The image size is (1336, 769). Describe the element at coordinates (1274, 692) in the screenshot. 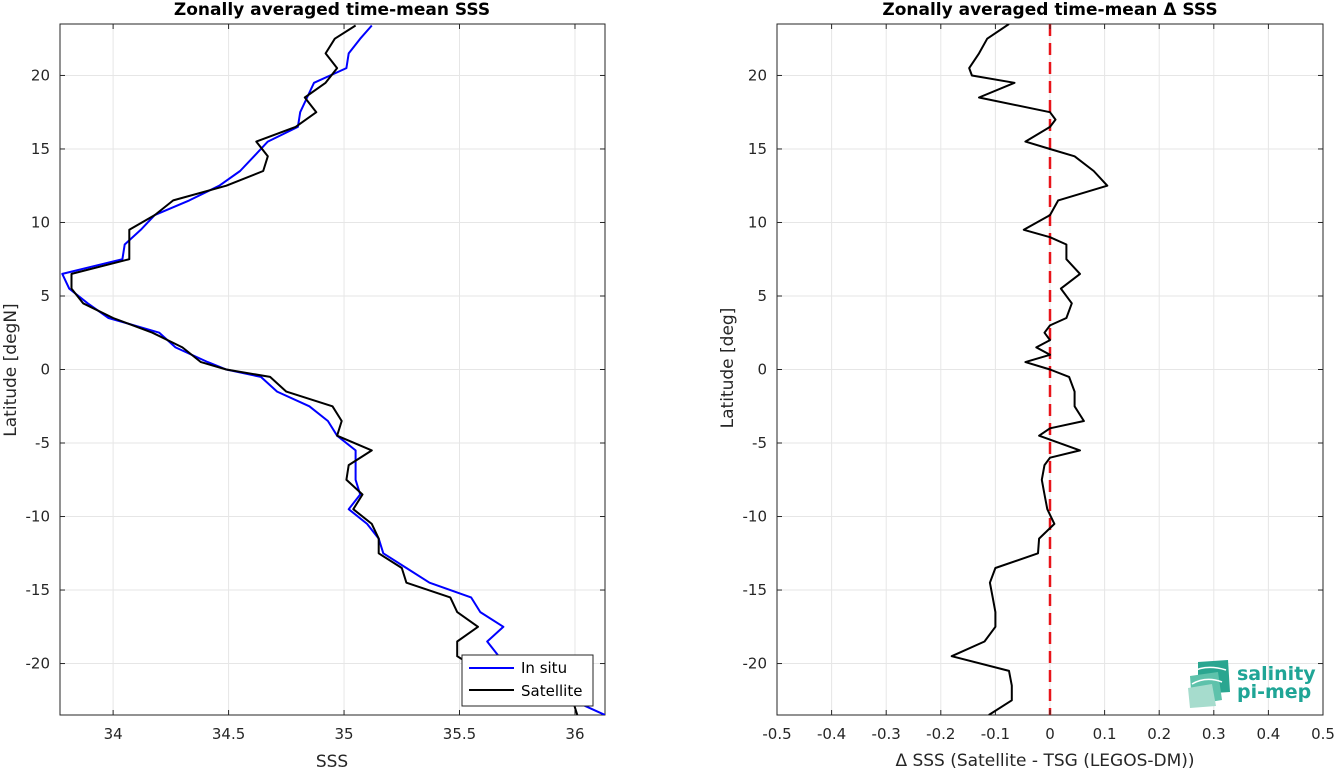

I see `logo-line-2: pi-mep` at that location.